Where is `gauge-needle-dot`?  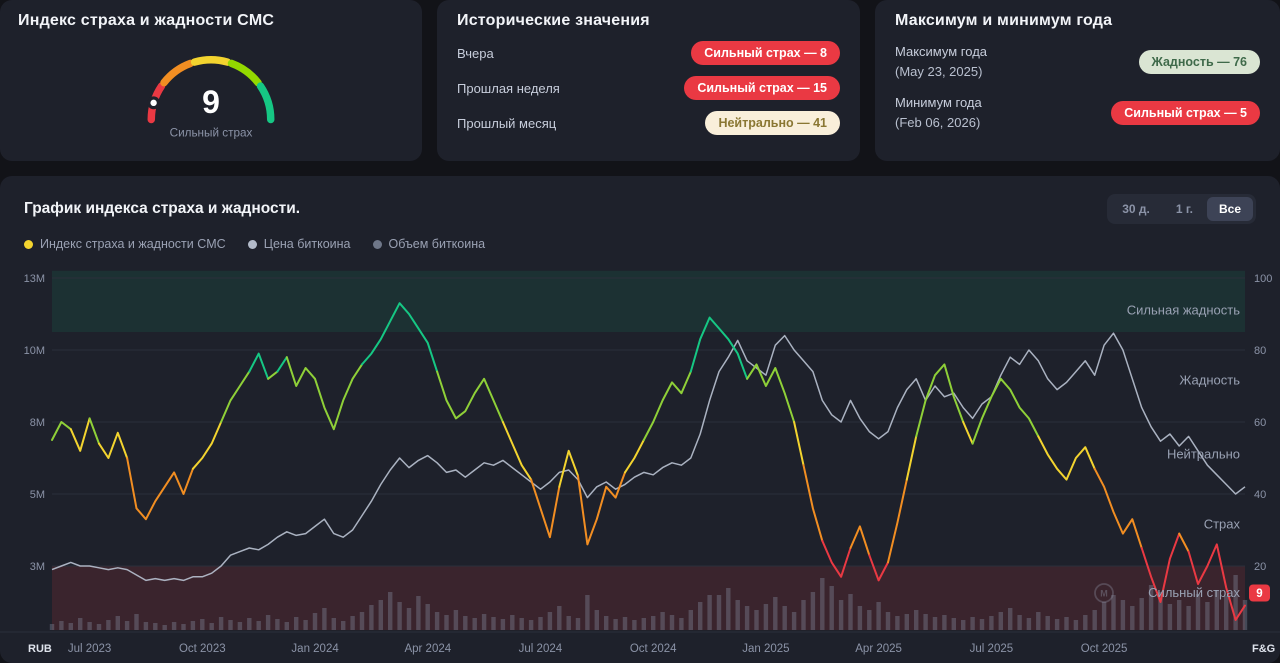
gauge-needle-dot is located at coordinates (154, 103).